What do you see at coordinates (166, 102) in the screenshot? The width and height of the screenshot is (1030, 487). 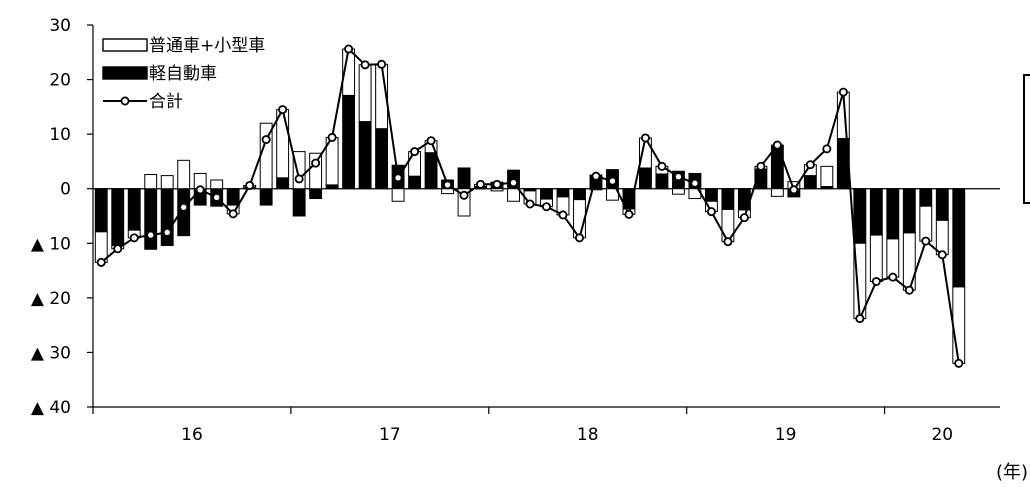 I see `legend-label: 合計` at bounding box center [166, 102].